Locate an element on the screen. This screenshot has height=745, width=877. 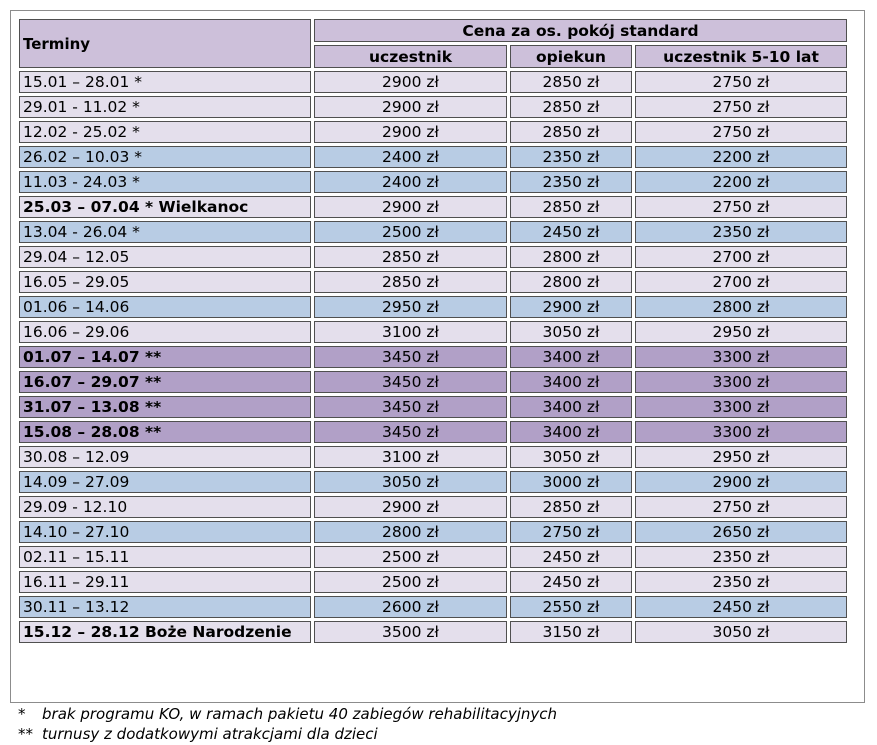
table-row: 01.07 – 14.07 ** 3450 zł 3400 zł 3300 zł is located at coordinates (433, 357).